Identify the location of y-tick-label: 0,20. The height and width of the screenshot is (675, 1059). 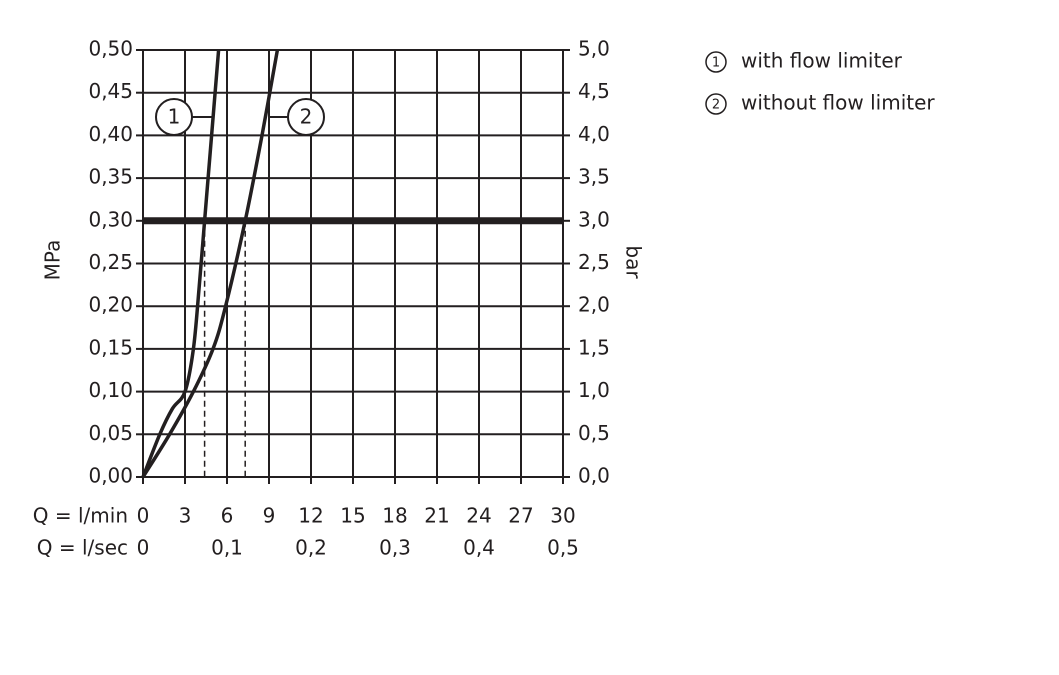
(110, 305).